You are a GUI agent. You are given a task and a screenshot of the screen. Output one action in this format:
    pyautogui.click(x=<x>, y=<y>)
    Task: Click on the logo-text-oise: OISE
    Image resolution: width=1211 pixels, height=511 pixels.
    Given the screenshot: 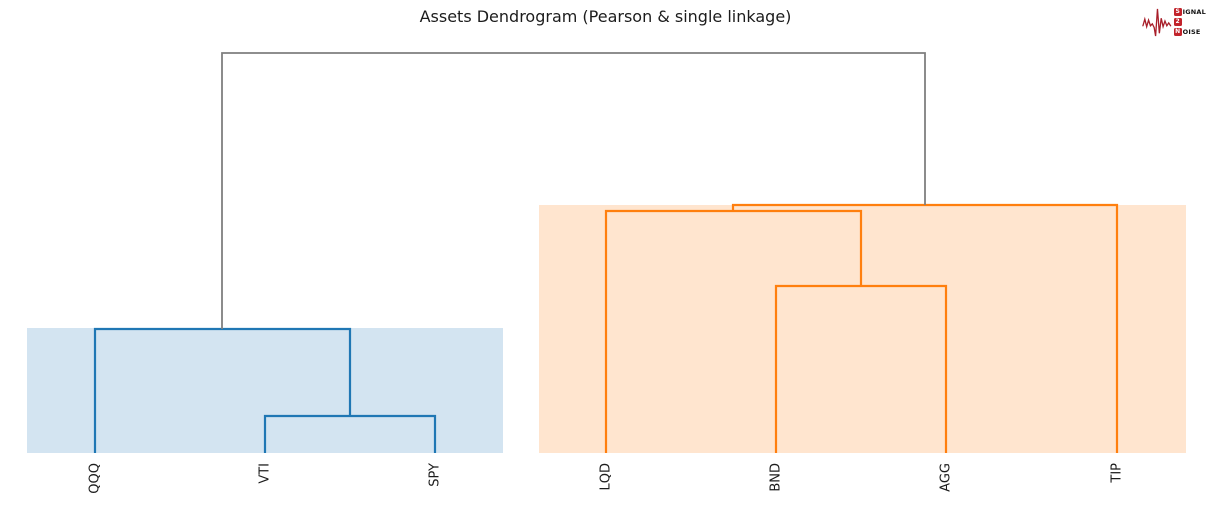 What is the action you would take?
    pyautogui.click(x=1191, y=32)
    